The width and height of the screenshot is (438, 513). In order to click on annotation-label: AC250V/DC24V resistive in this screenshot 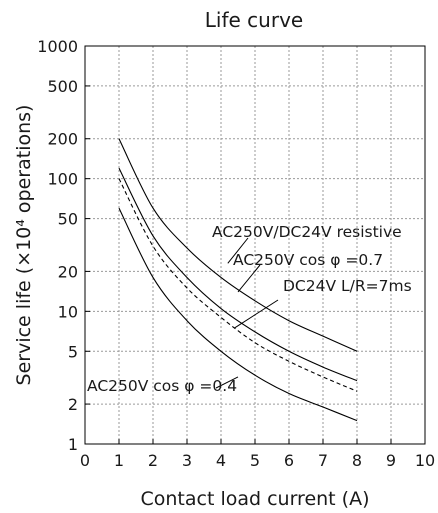, I will do `click(307, 232)`.